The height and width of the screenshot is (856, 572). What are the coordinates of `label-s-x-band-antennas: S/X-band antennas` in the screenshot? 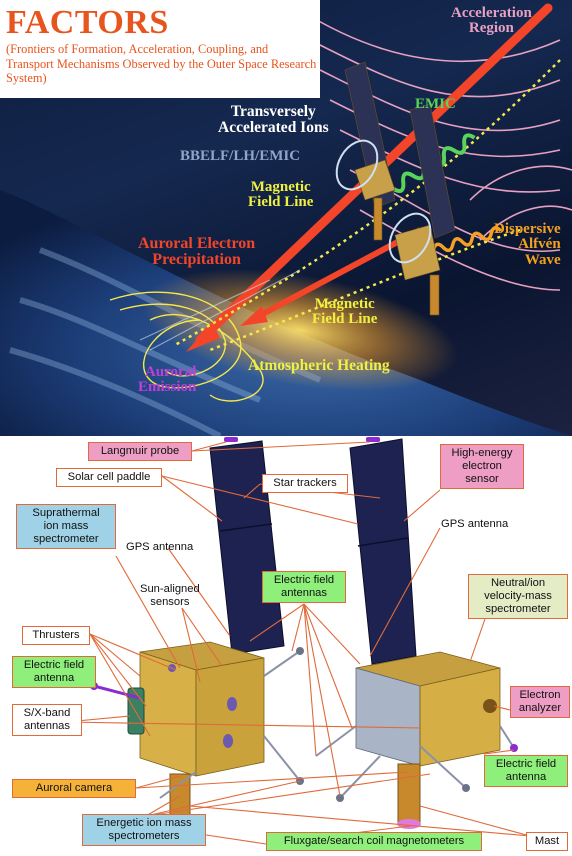 It's located at (47, 720).